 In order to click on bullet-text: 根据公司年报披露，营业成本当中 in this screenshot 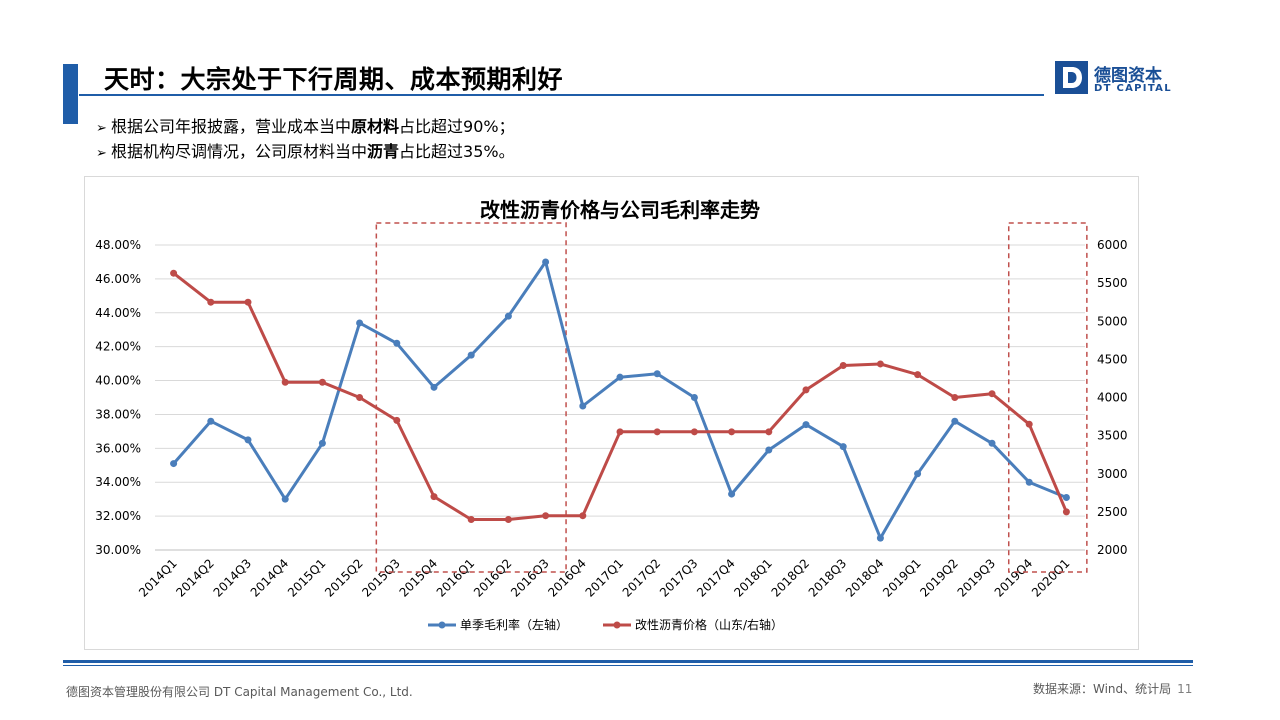, I will do `click(231, 126)`.